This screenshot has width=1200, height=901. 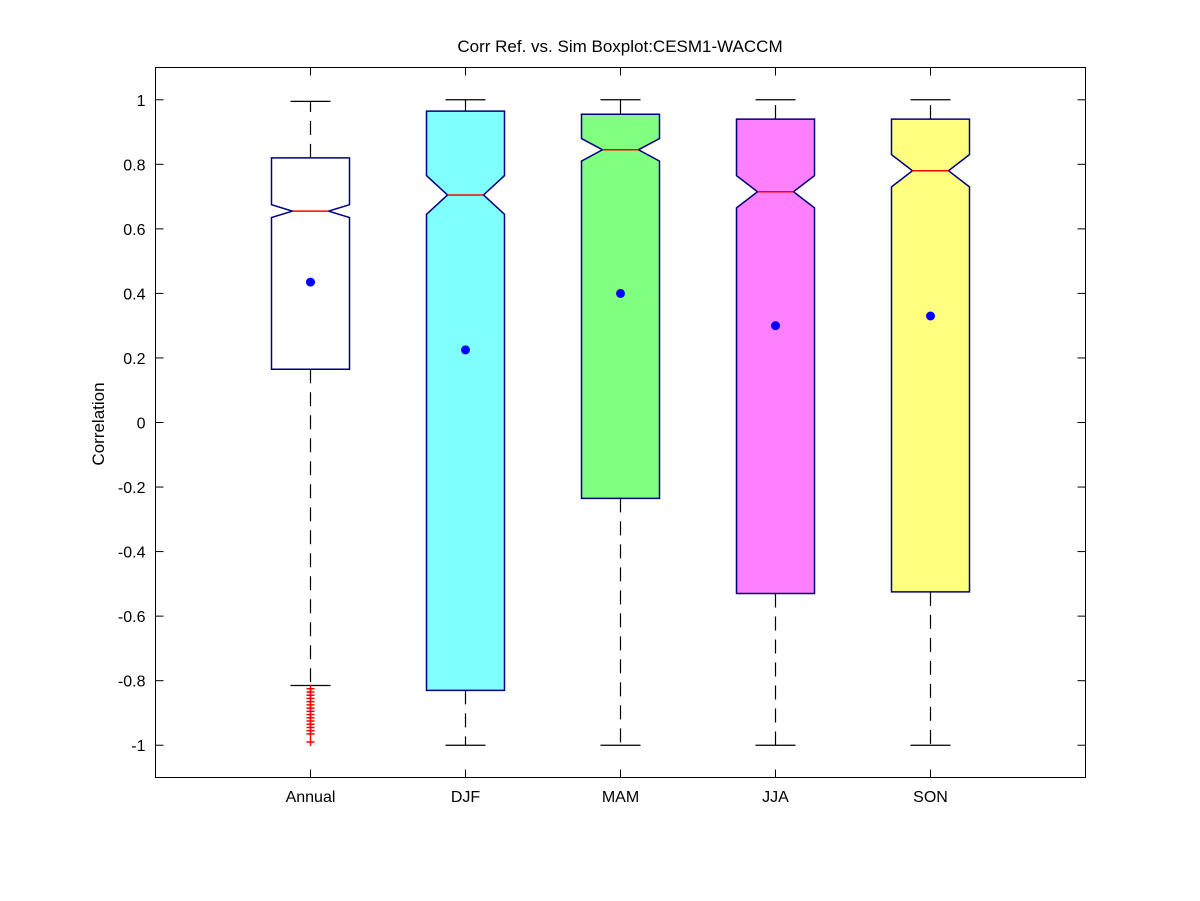 I want to click on x-tick-label-djf: DJF, so click(x=466, y=797).